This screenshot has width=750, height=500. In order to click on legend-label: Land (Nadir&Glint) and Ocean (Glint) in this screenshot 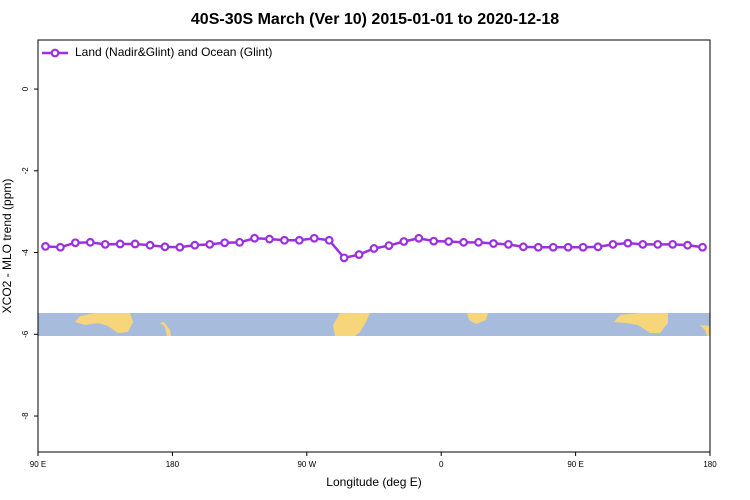, I will do `click(173, 52)`.